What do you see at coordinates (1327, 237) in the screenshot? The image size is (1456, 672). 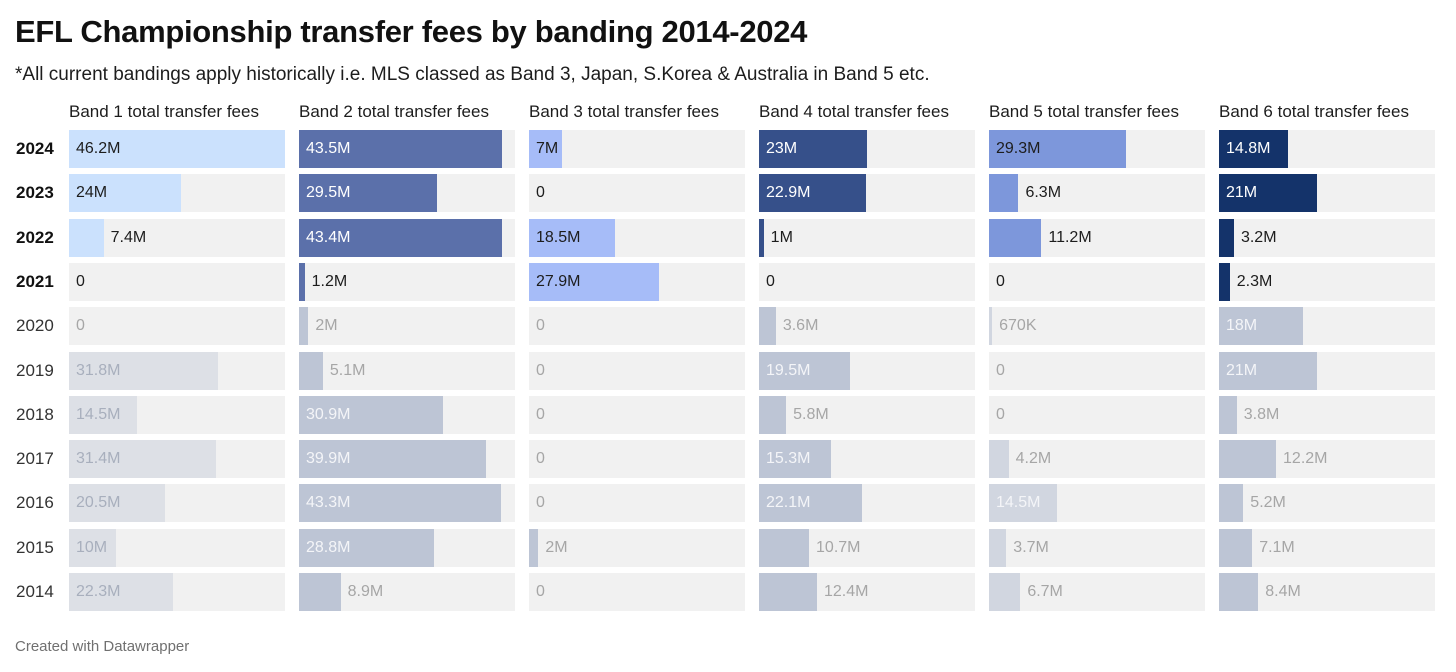 I see `bar-track: 3.2M` at bounding box center [1327, 237].